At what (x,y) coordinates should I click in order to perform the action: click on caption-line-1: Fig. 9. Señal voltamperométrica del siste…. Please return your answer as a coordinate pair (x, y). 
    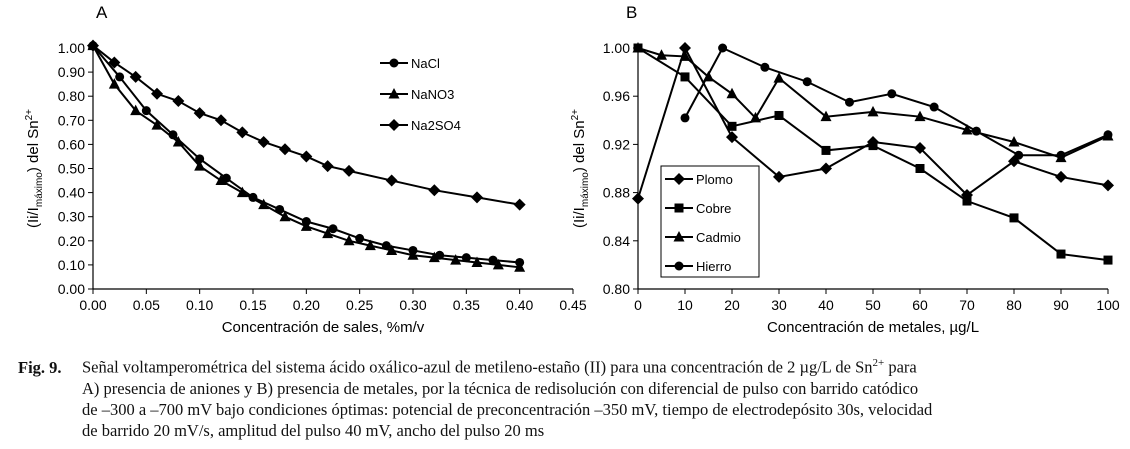
    Looking at the image, I should click on (568, 365).